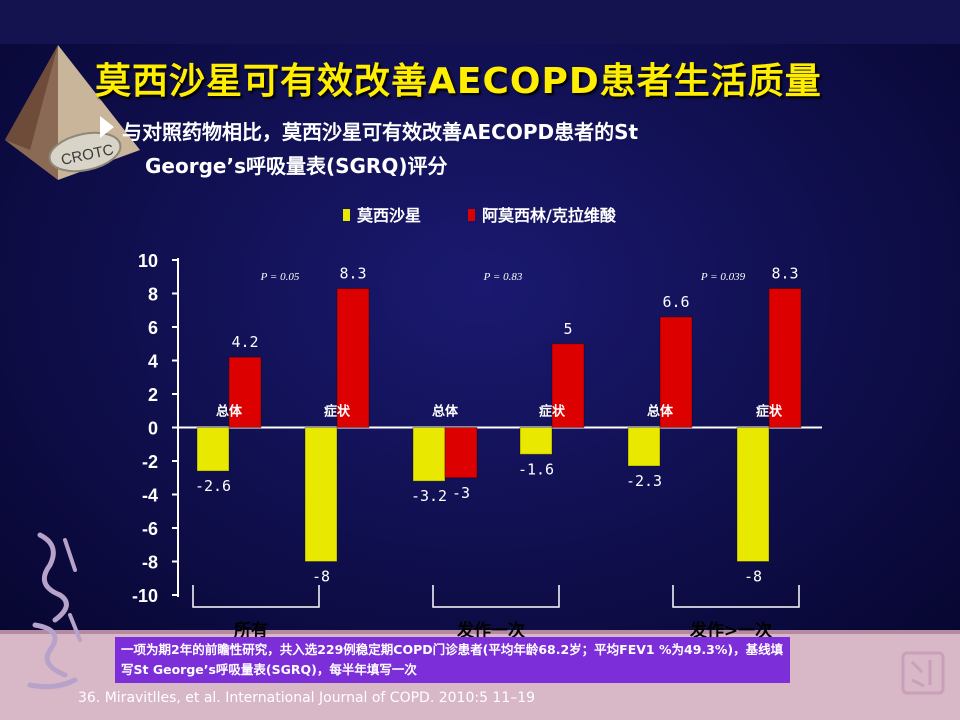 Image resolution: width=960 pixels, height=720 pixels. What do you see at coordinates (153, 328) in the screenshot?
I see `y-tick-label: 6` at bounding box center [153, 328].